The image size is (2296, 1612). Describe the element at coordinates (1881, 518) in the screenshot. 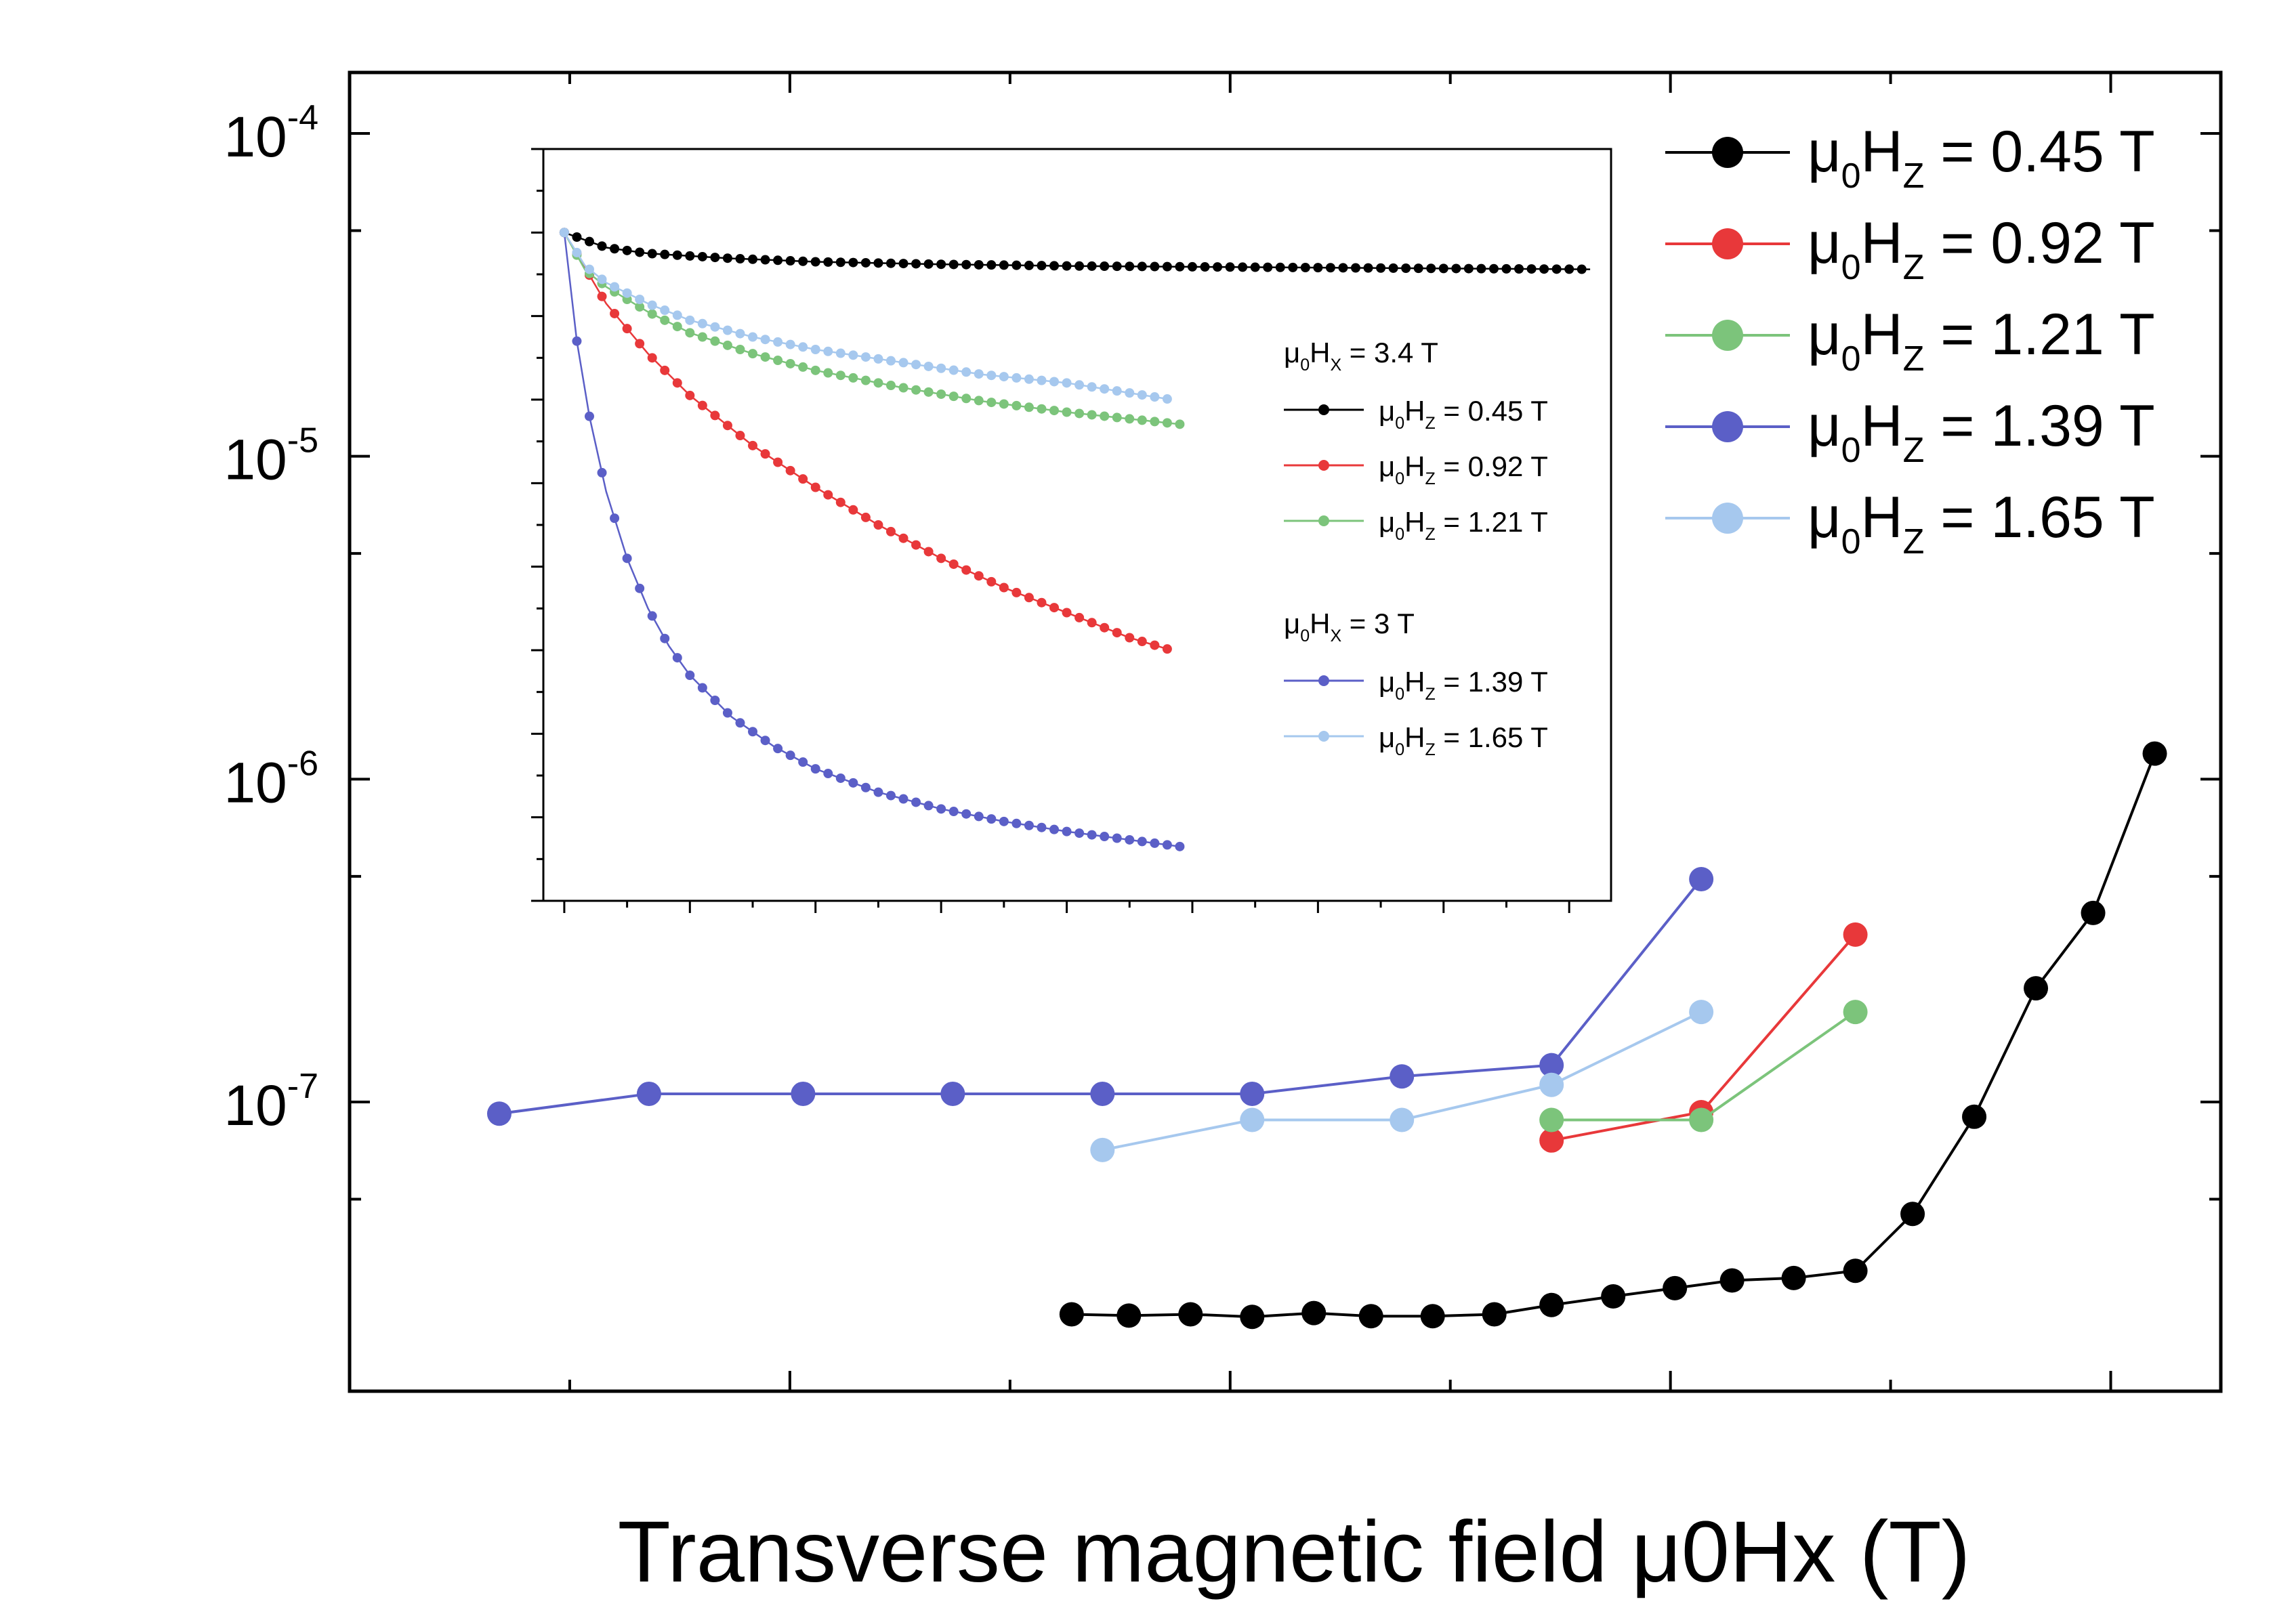

I see `legend-label-4-mid: H` at that location.